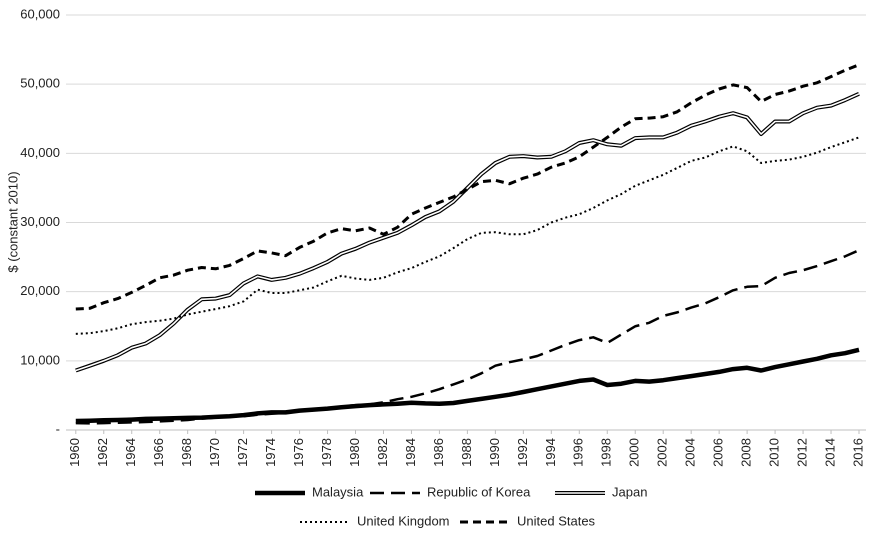 This screenshot has height=534, width=869. What do you see at coordinates (298, 452) in the screenshot?
I see `x-tick-label: 1976` at bounding box center [298, 452].